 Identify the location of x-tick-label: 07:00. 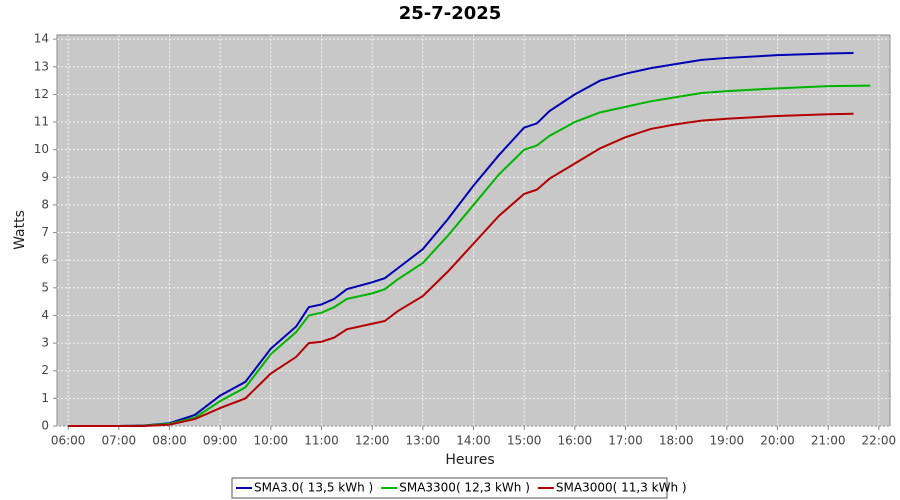
(119, 441).